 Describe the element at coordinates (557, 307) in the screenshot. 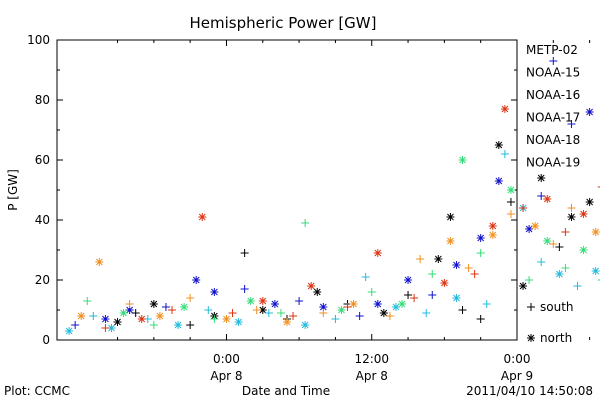

I see `legend-marker-south: south` at that location.